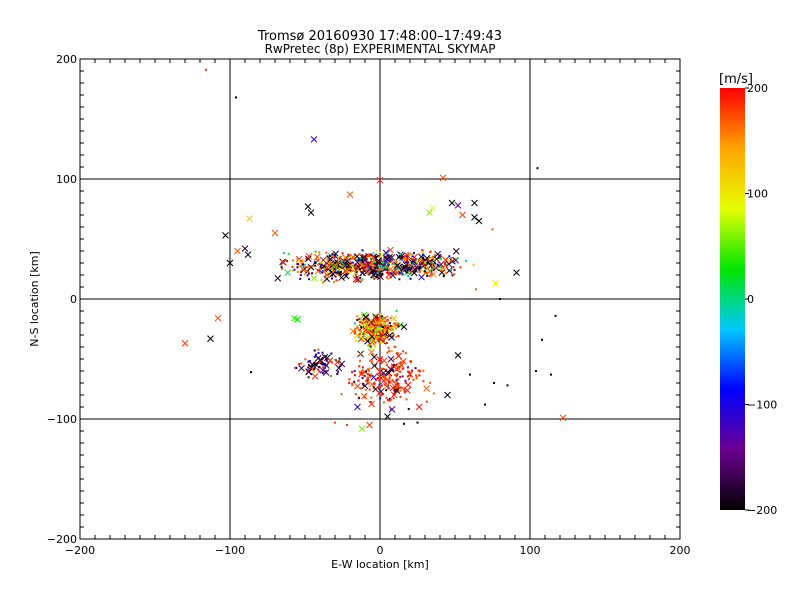 Image resolution: width=800 pixels, height=600 pixels. Describe the element at coordinates (62, 419) in the screenshot. I see `y-tick-label: −100` at that location.